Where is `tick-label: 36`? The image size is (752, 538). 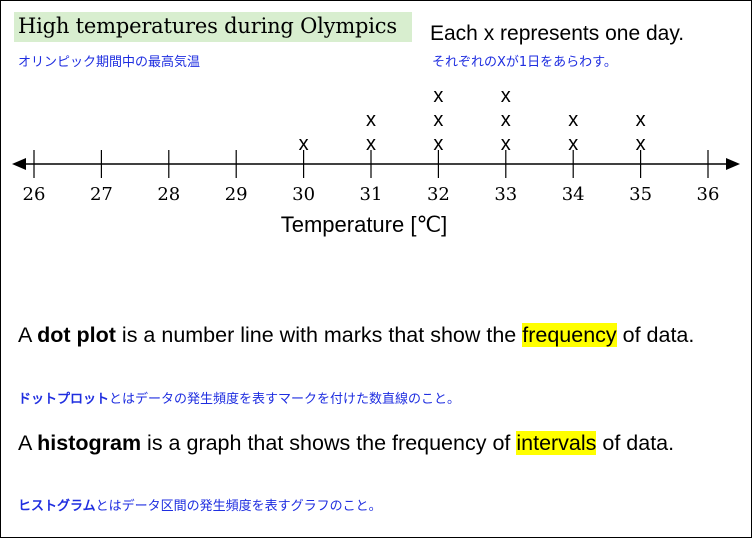
tick-label: 36 is located at coordinates (708, 194).